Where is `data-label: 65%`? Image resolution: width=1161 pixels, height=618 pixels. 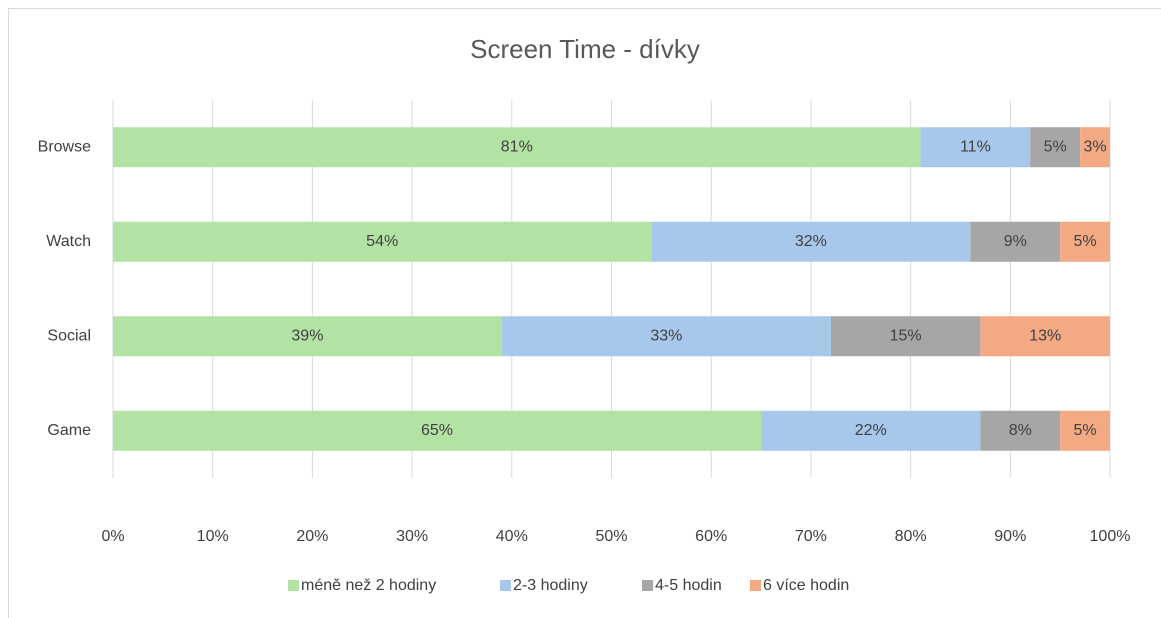
data-label: 65% is located at coordinates (437, 430).